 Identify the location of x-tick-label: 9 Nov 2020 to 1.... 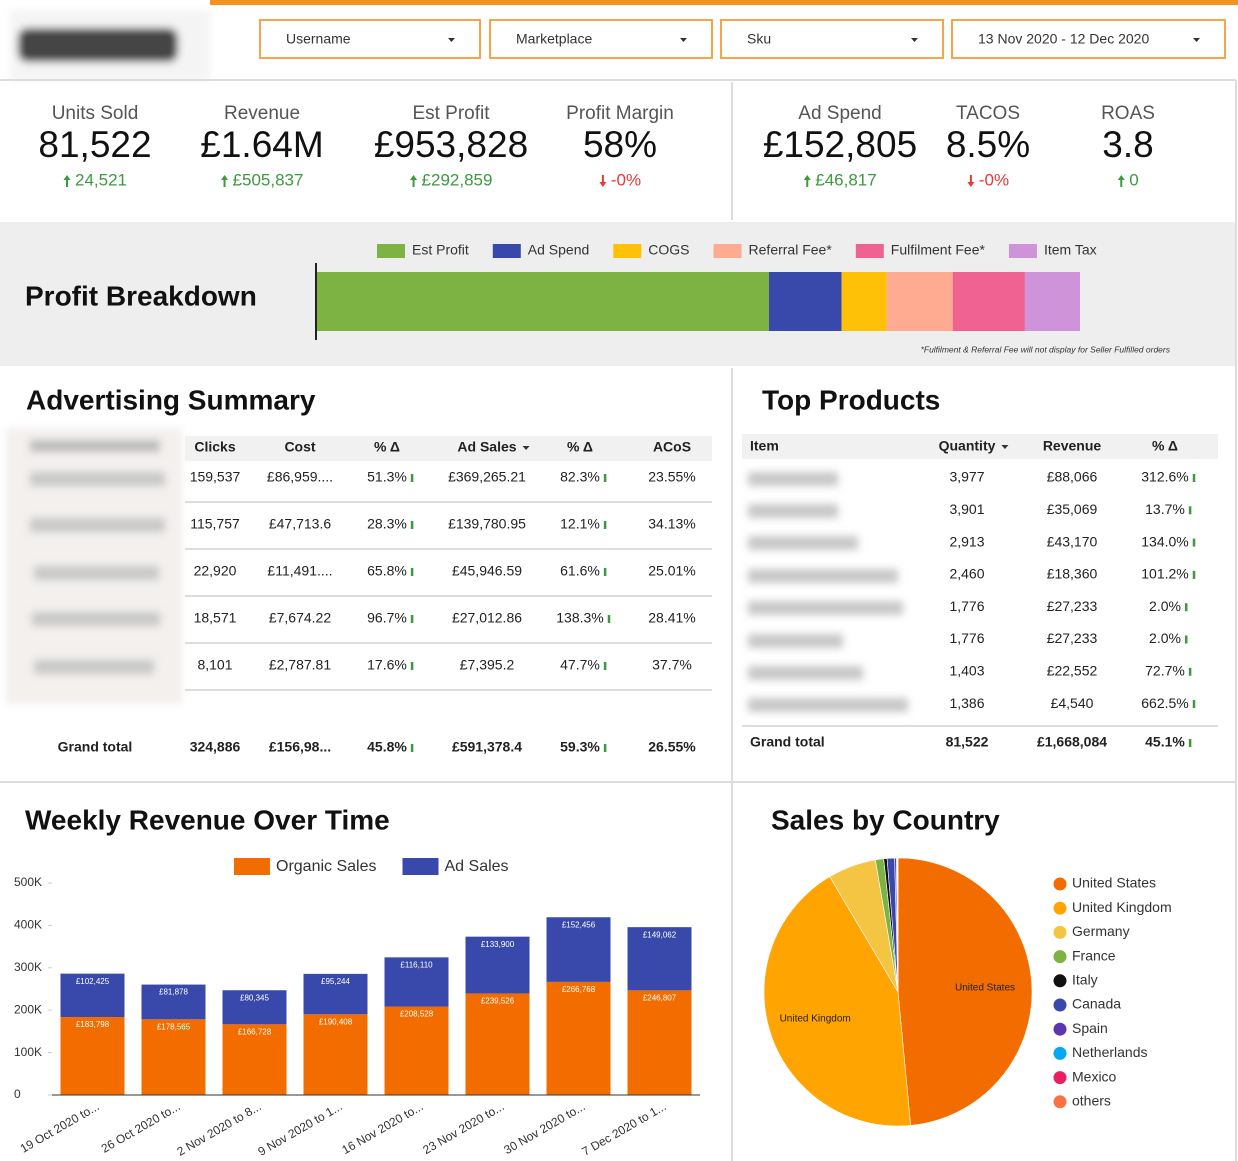
(300, 1128).